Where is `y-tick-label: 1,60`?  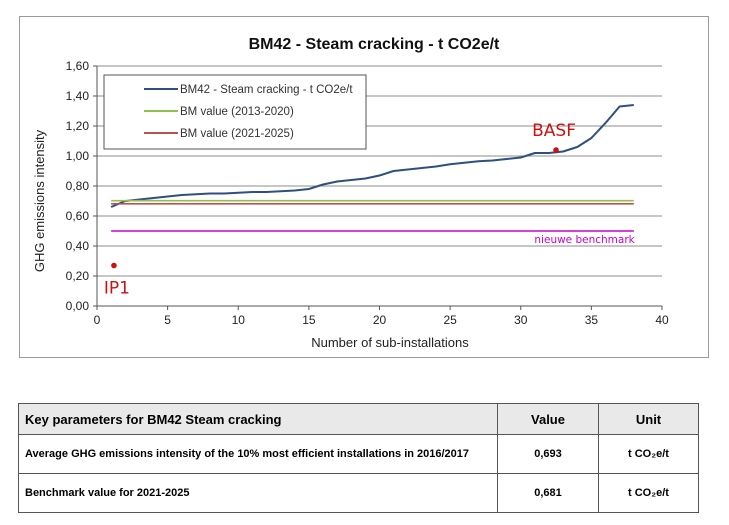 y-tick-label: 1,60 is located at coordinates (78, 66).